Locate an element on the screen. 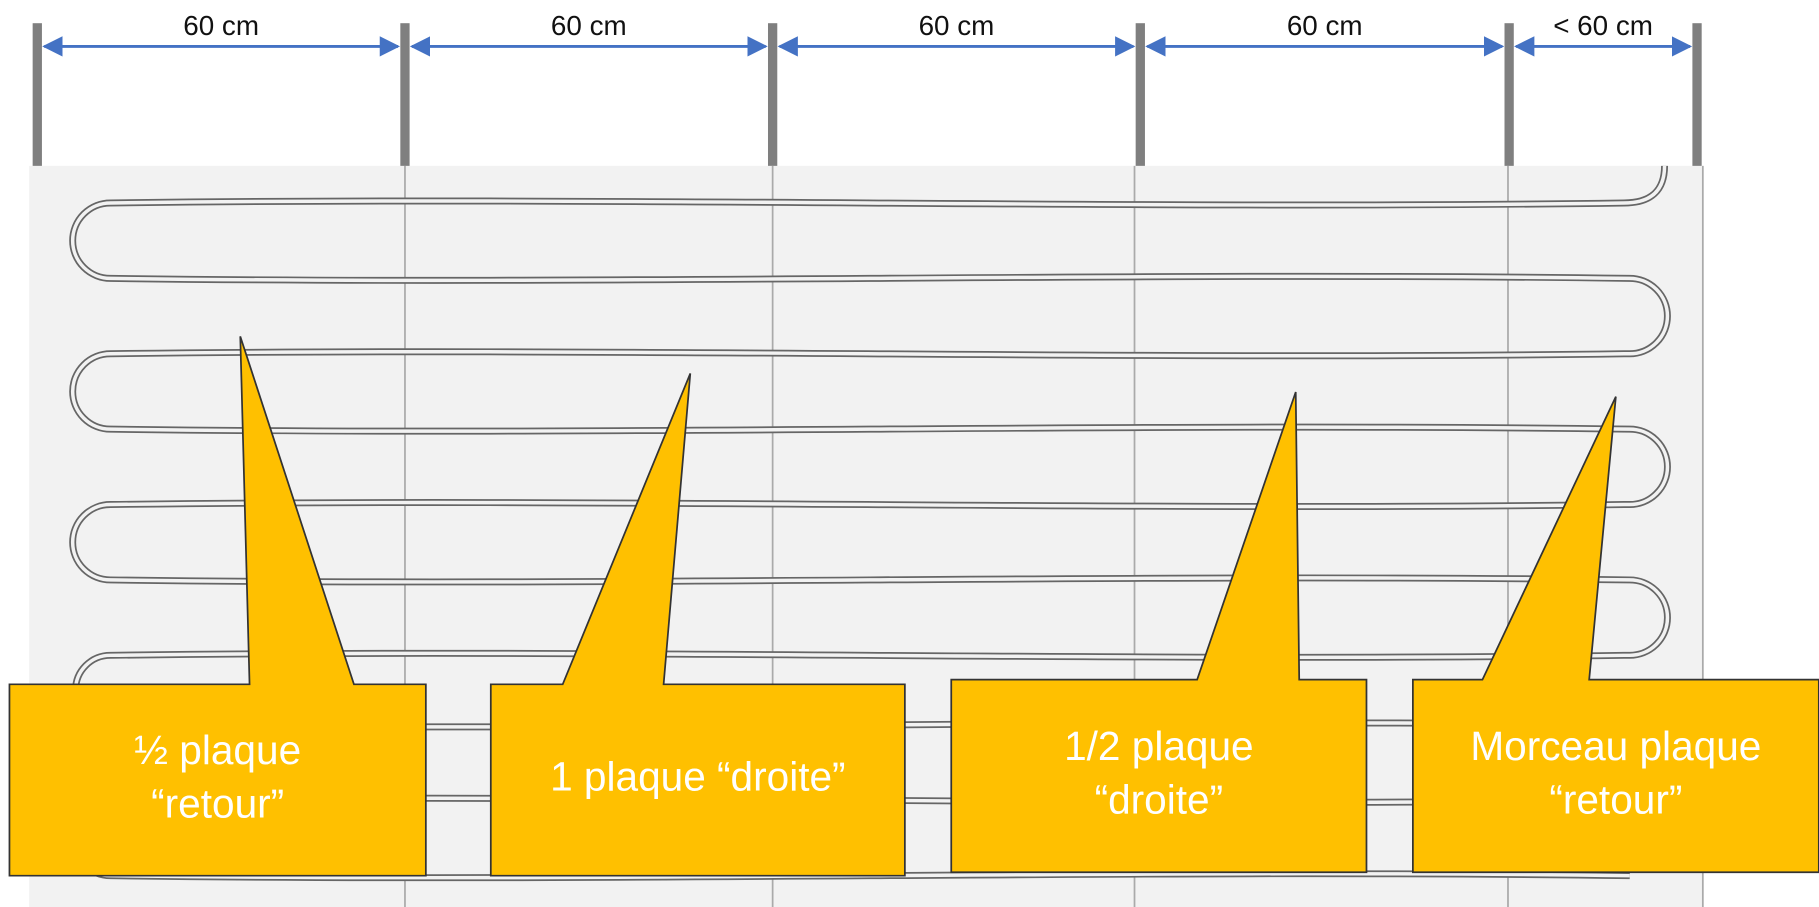 The height and width of the screenshot is (907, 1819). callout-label: 1/2 plaque is located at coordinates (1159, 746).